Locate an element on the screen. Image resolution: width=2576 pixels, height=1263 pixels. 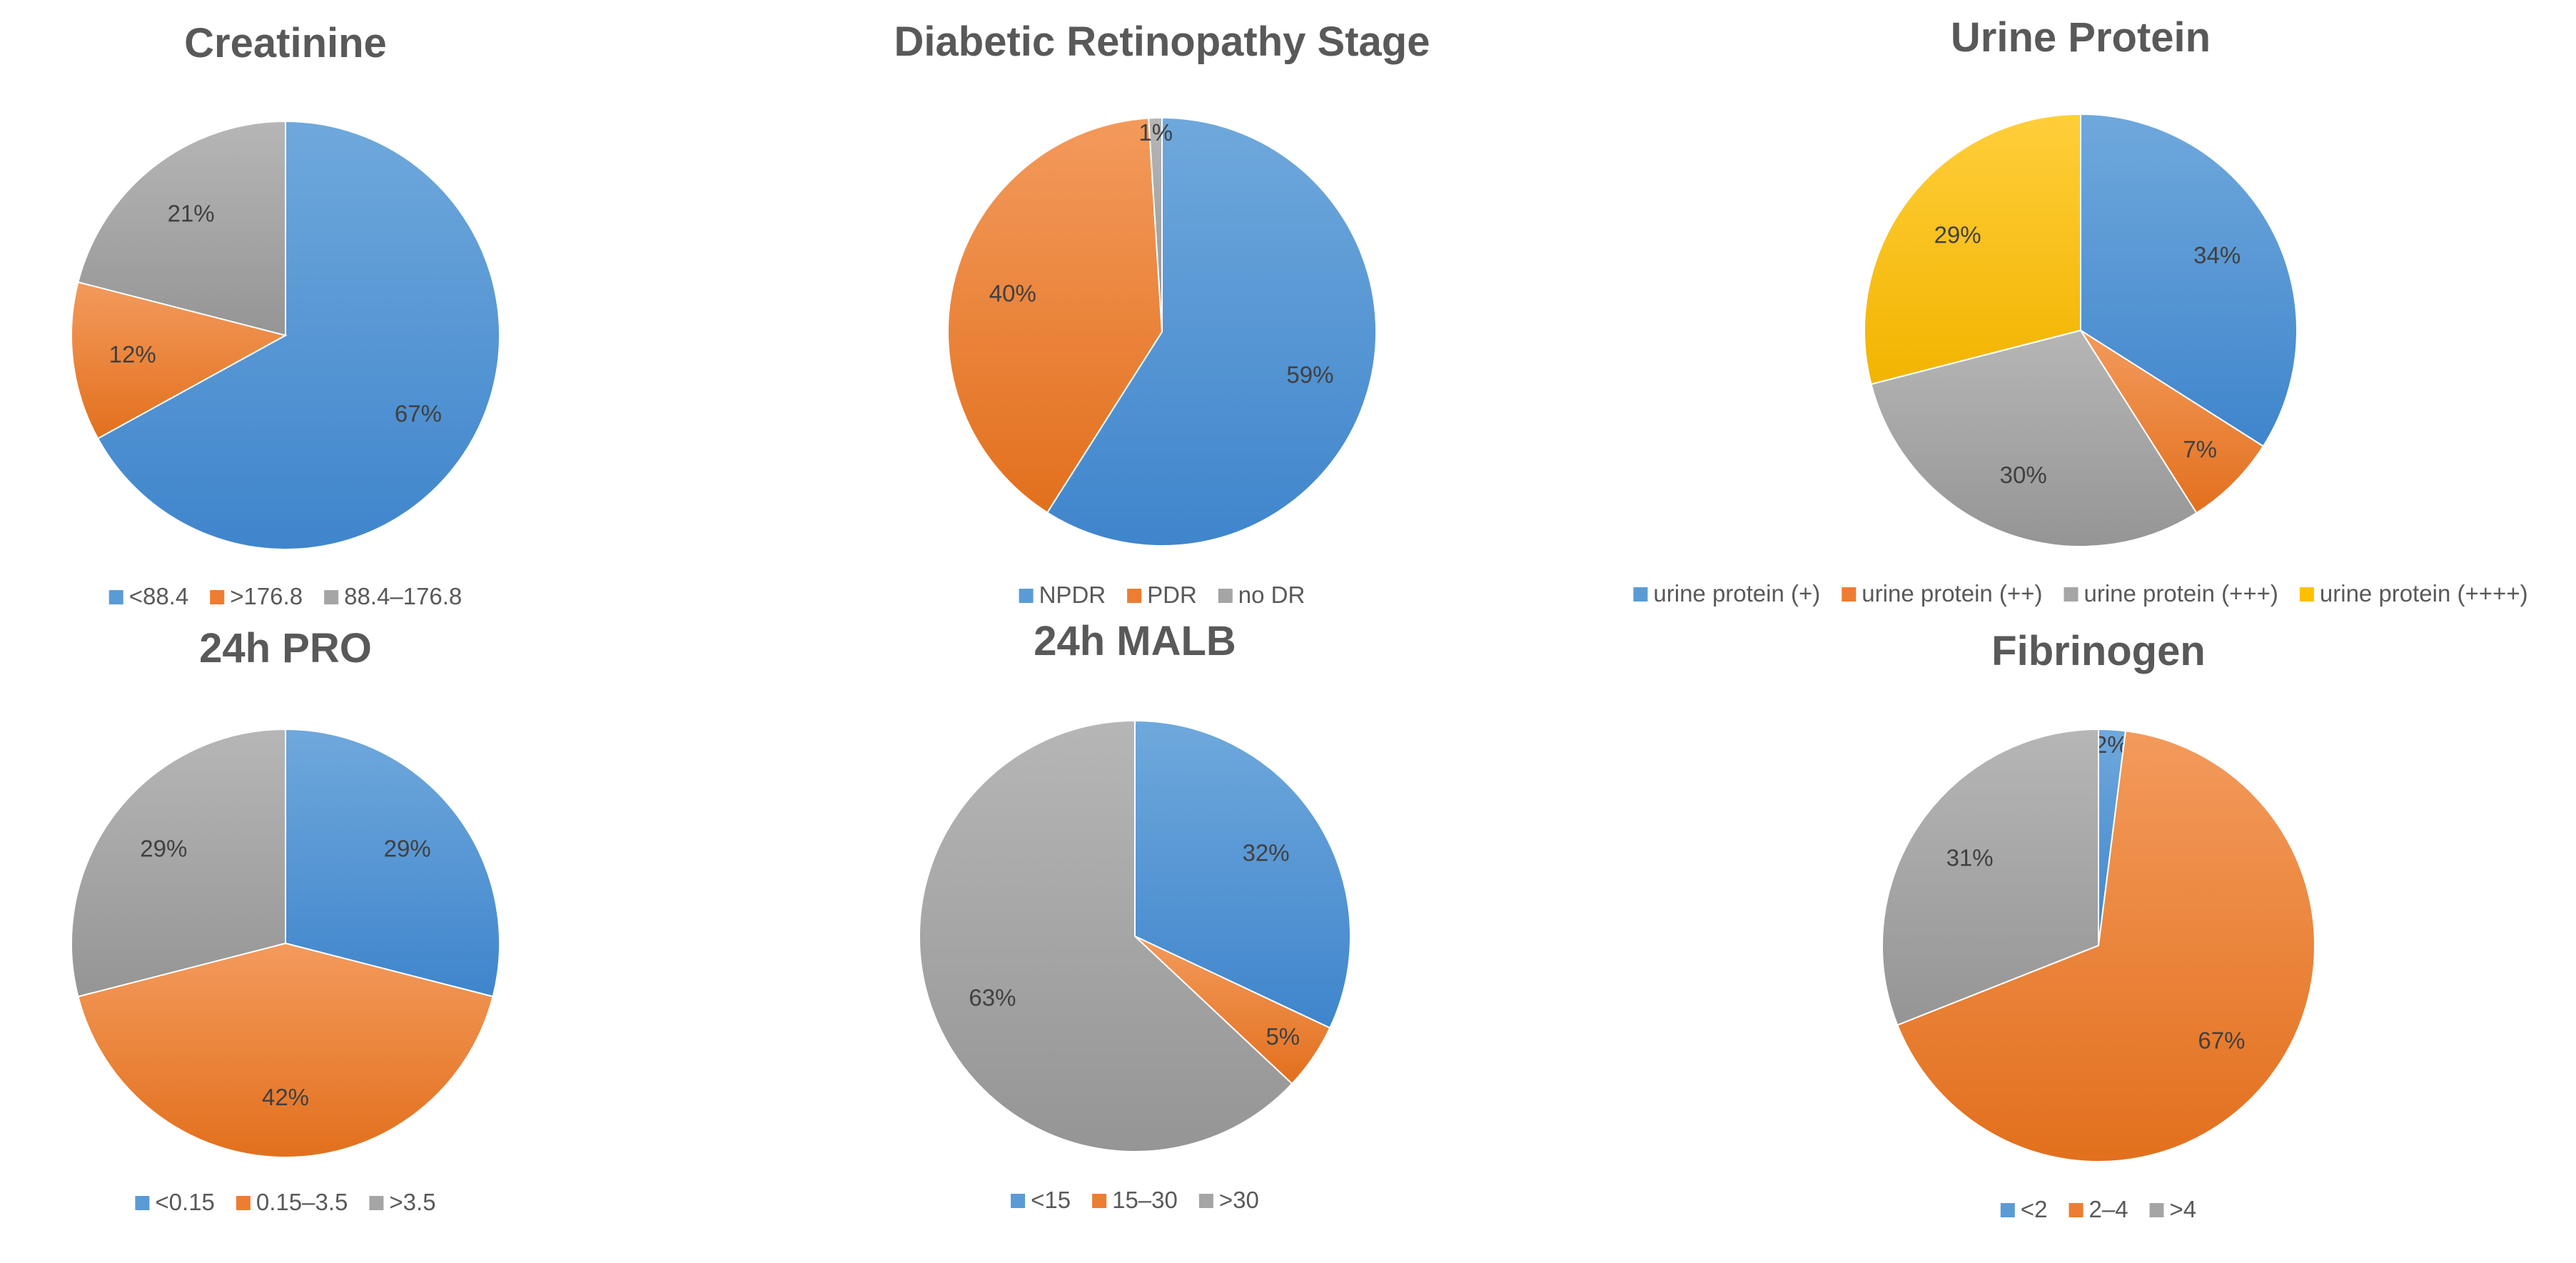
legend-item: >30 is located at coordinates (1228, 1200).